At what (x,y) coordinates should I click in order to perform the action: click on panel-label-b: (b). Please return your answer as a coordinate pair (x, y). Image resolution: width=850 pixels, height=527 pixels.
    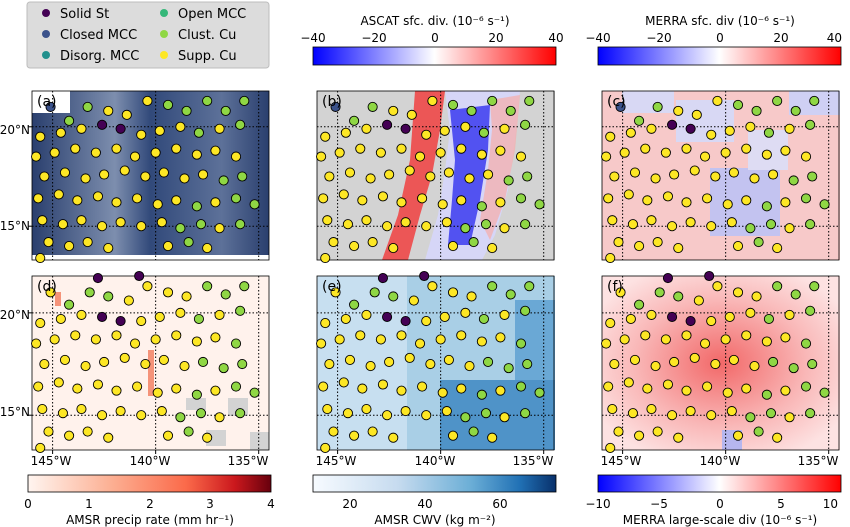
    Looking at the image, I should click on (332, 102).